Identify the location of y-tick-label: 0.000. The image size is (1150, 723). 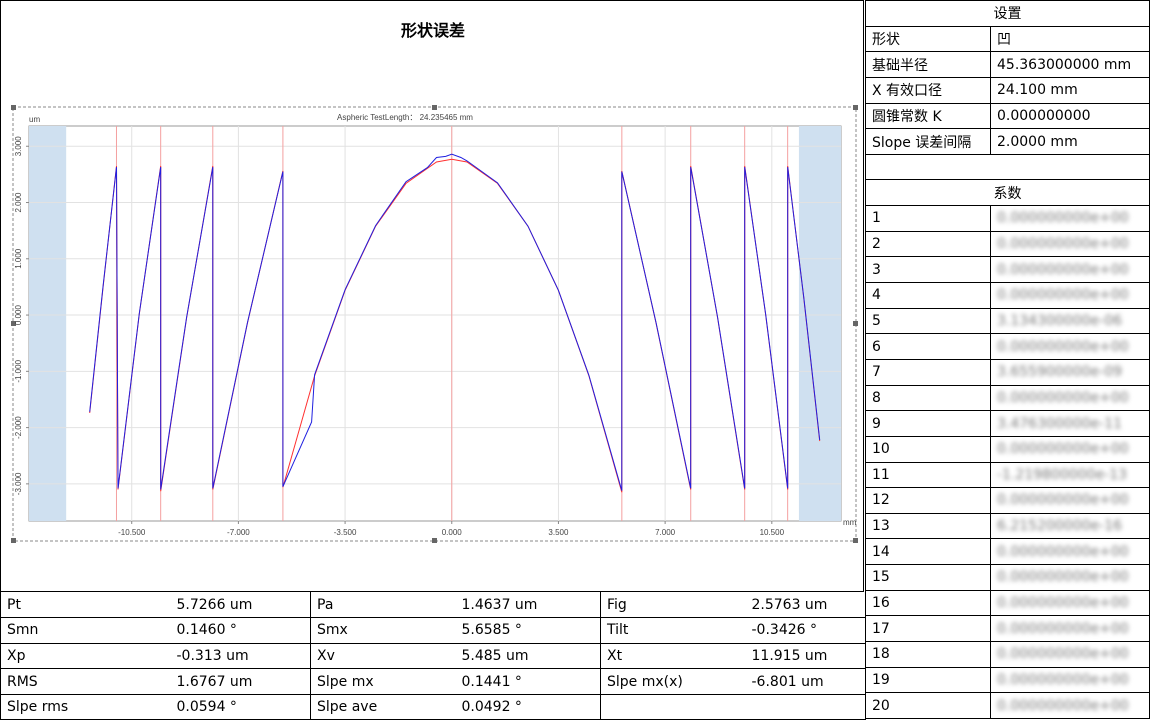
(18, 315).